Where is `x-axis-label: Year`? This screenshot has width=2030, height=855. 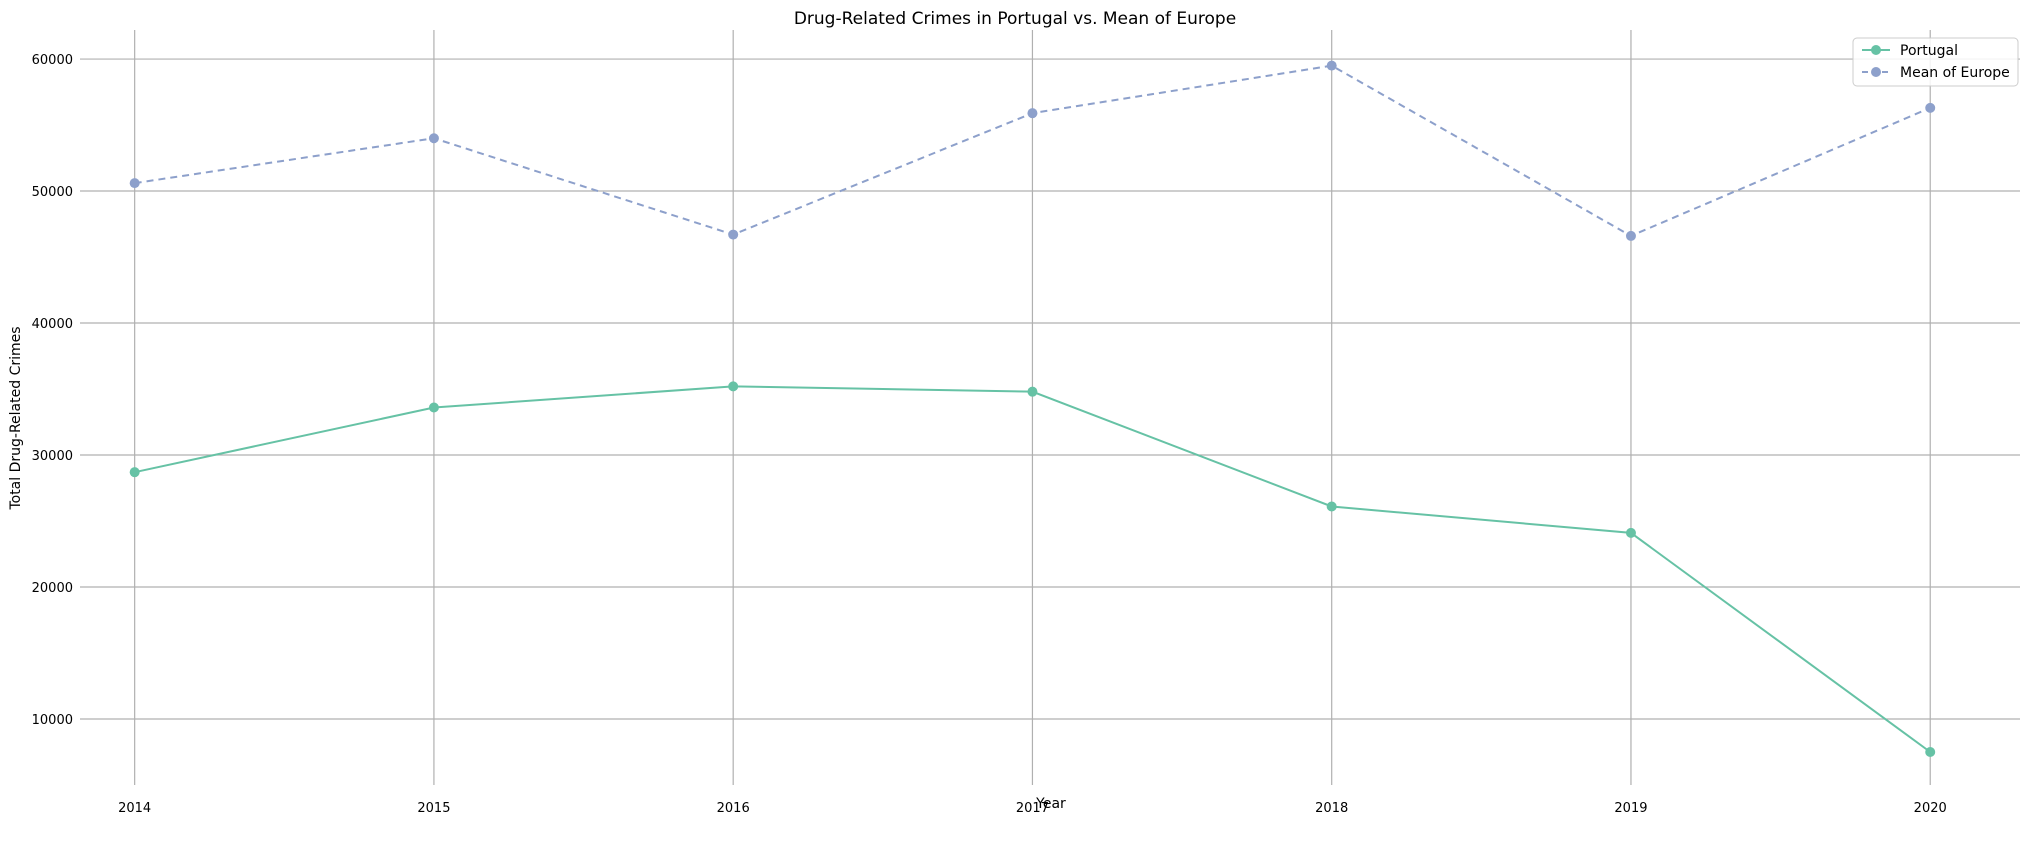
x-axis-label: Year is located at coordinates (1050, 804).